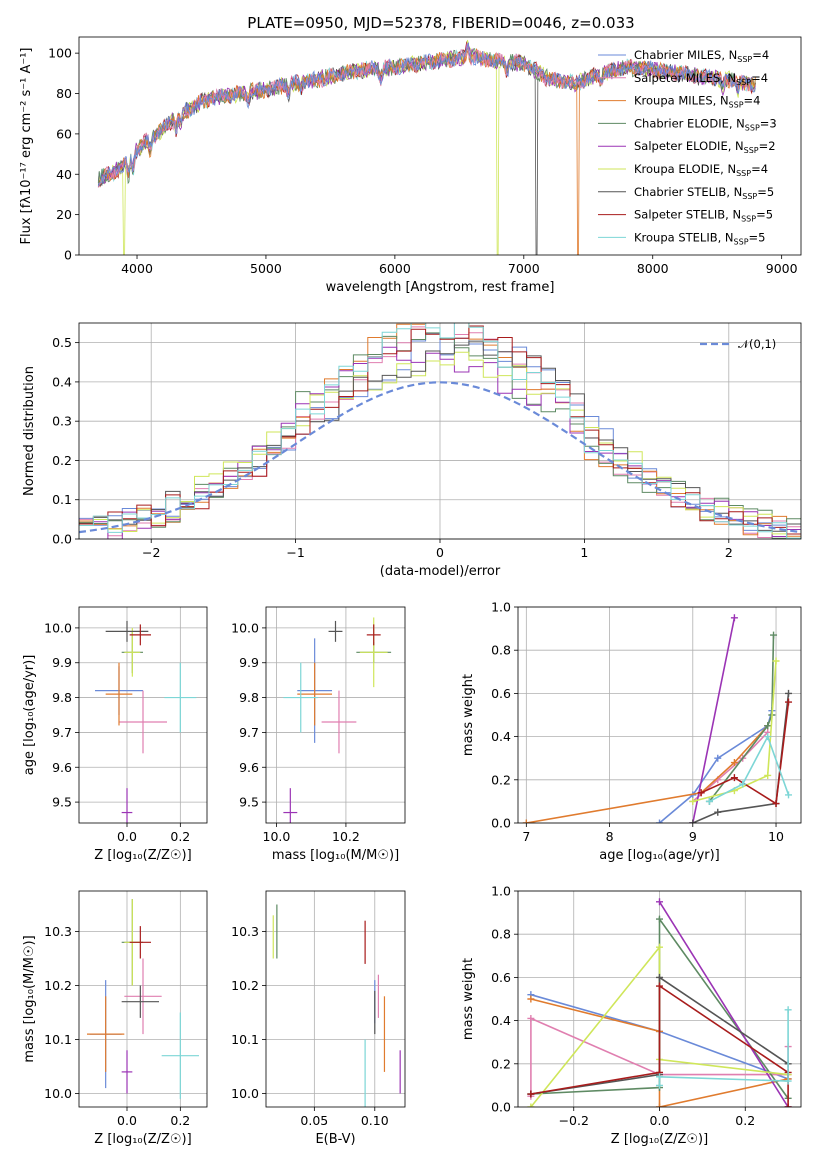  I want to click on x-tick-label: 0.2, so click(745, 1120).